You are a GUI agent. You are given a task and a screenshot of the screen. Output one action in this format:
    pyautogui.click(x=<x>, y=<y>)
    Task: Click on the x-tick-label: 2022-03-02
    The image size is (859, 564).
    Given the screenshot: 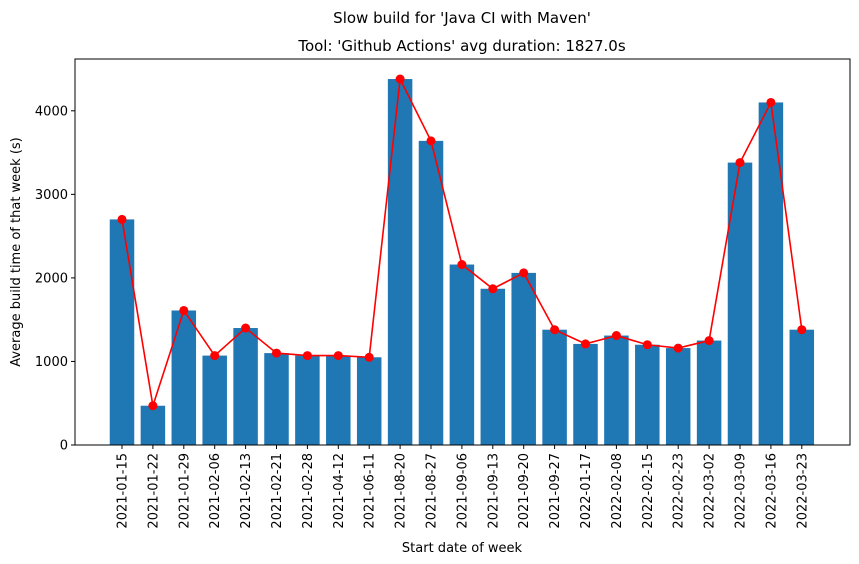 What is the action you would take?
    pyautogui.click(x=710, y=491)
    